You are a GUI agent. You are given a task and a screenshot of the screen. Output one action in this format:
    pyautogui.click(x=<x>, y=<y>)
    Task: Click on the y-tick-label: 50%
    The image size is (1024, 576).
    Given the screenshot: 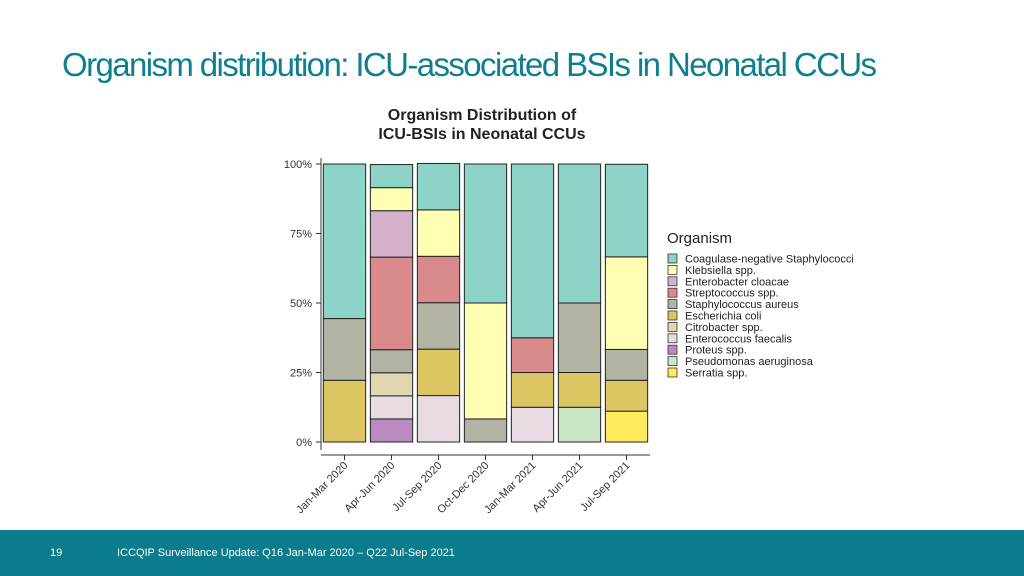 What is the action you would take?
    pyautogui.click(x=301, y=304)
    